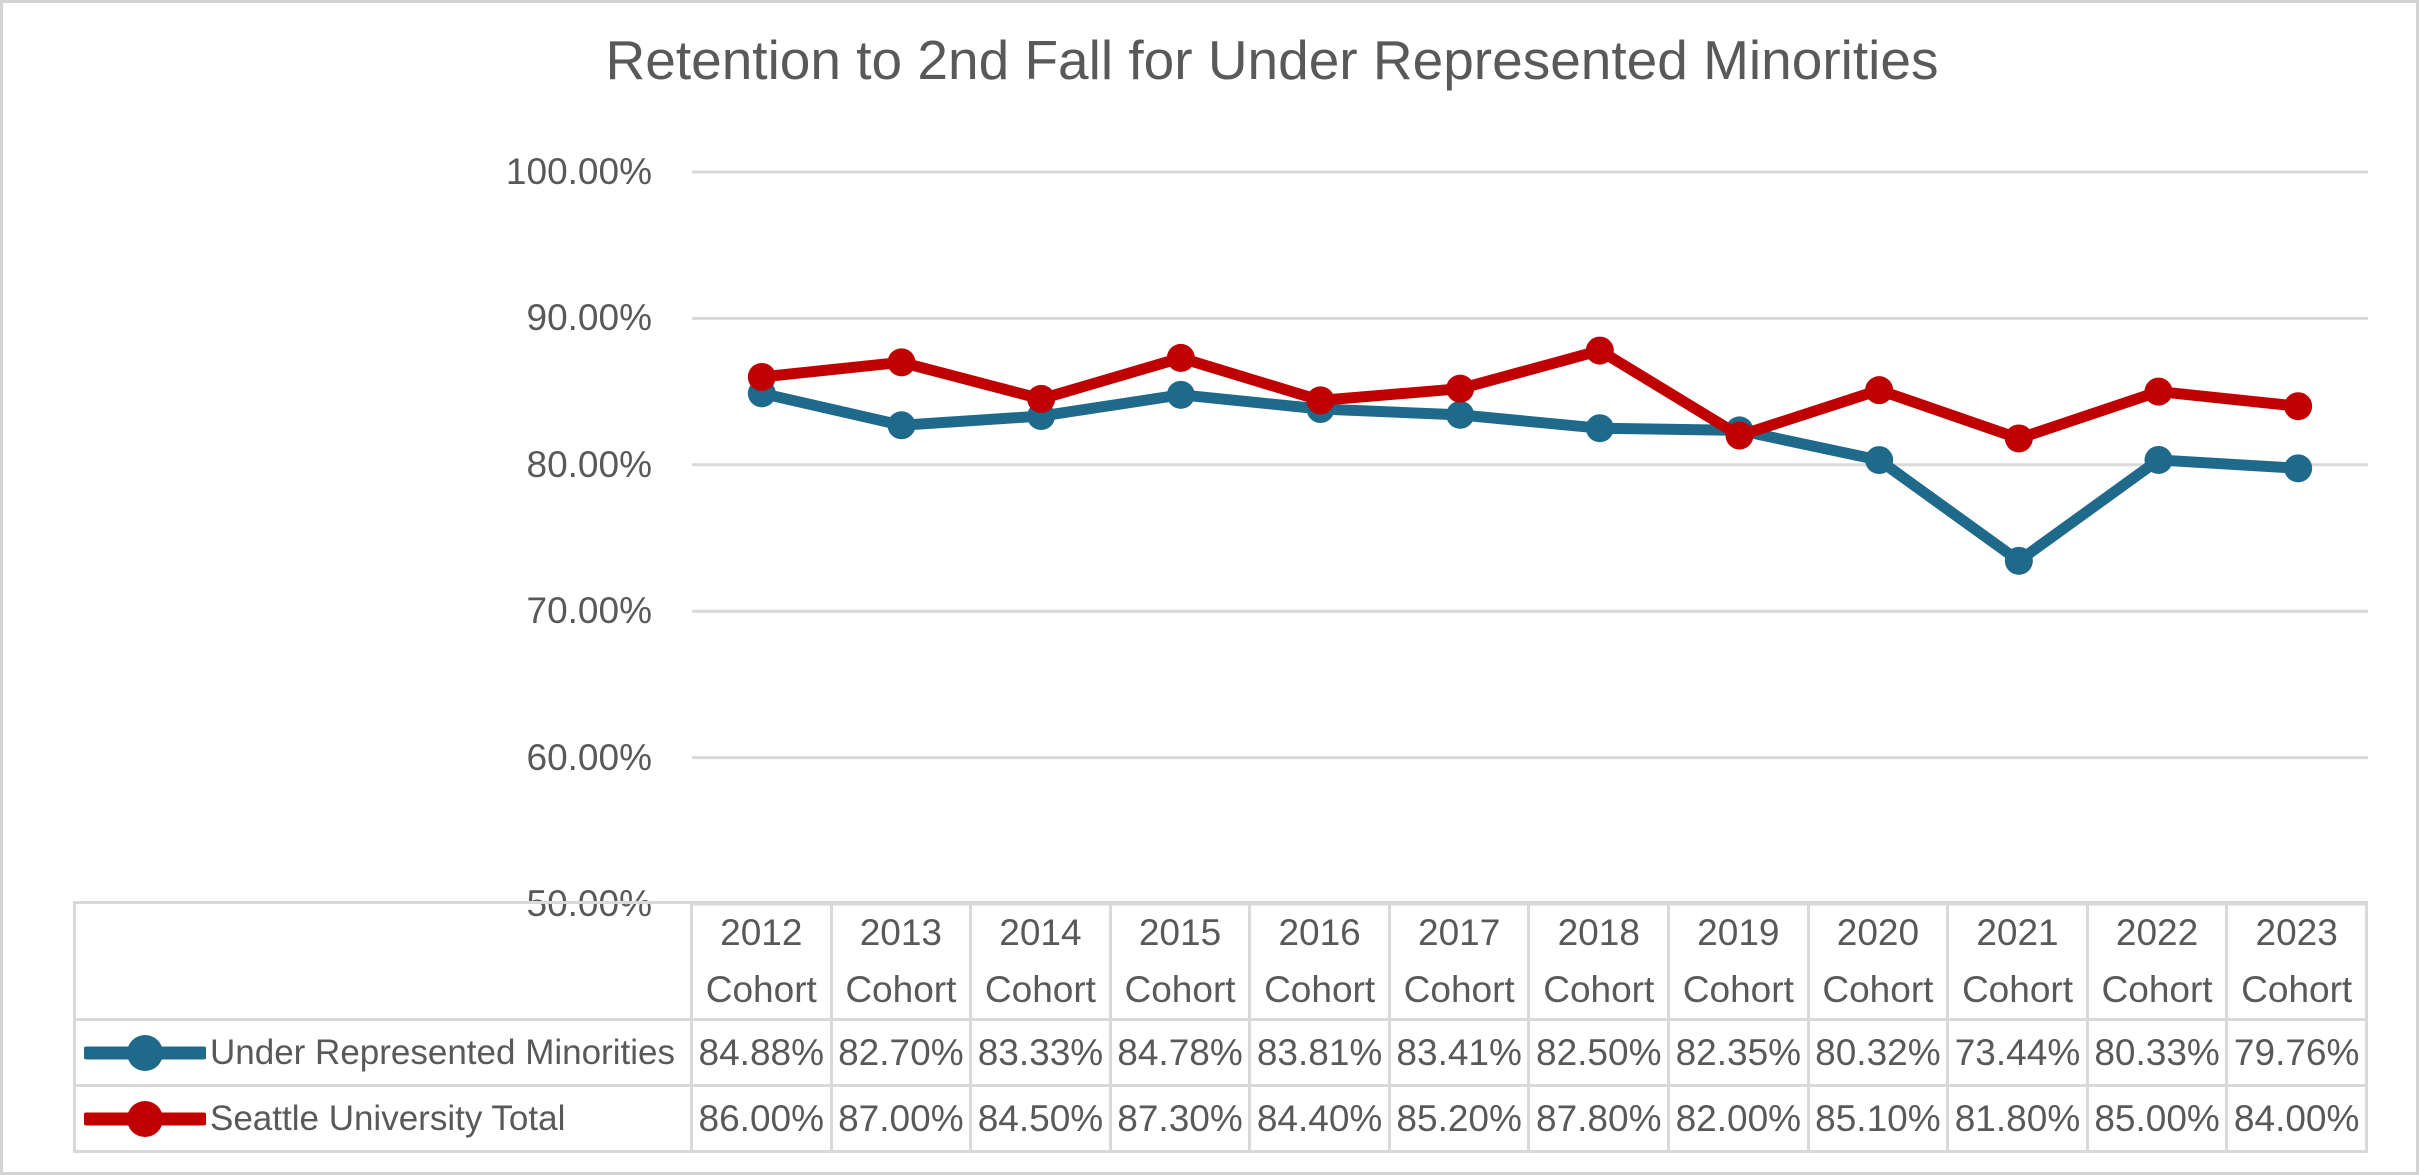  I want to click on legend-entry: Under Represented Minorities, so click(383, 1053).